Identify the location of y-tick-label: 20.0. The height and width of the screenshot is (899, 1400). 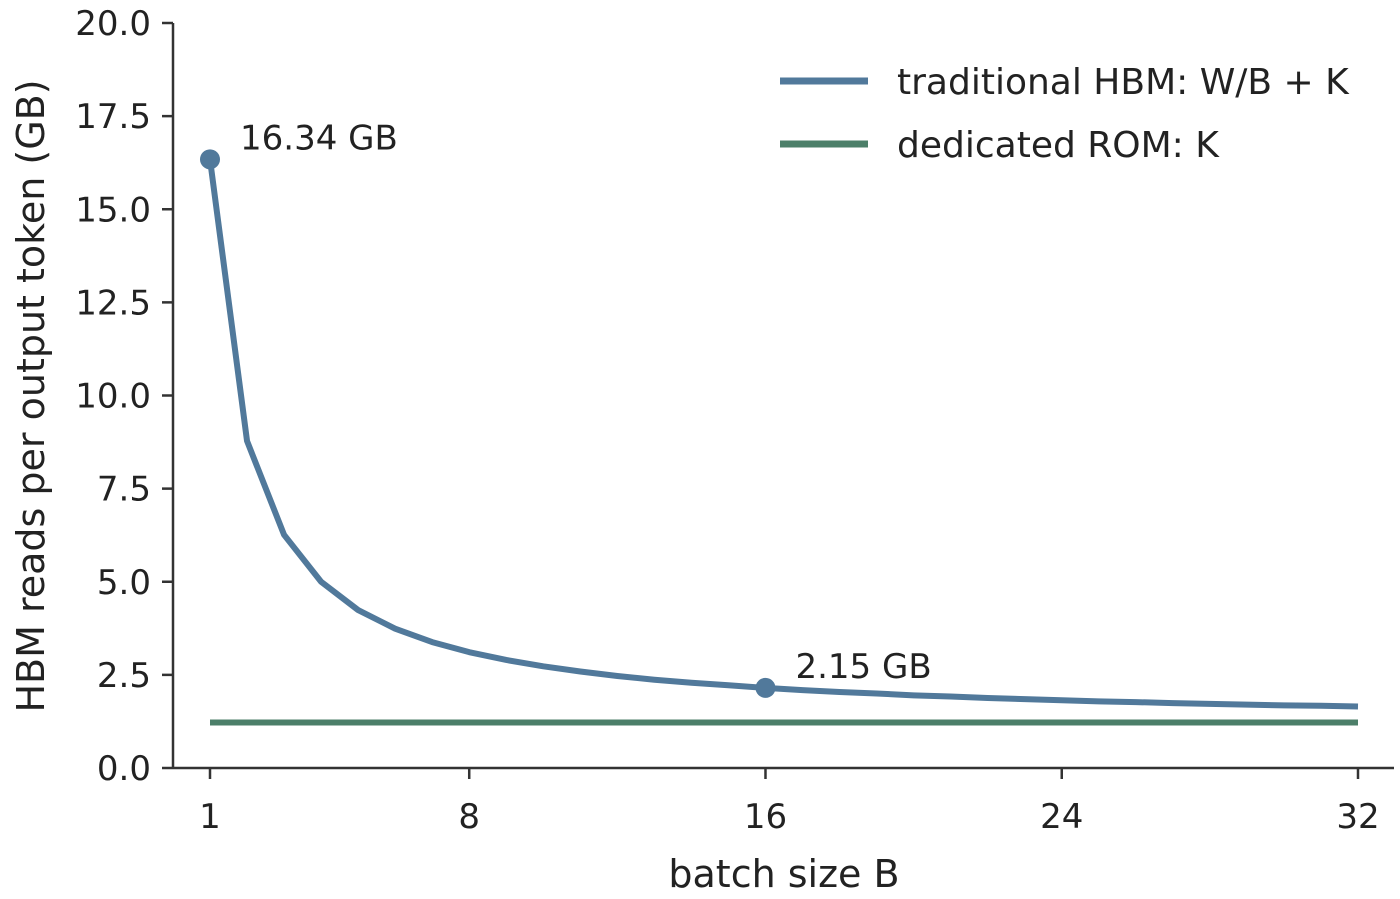
(113, 24).